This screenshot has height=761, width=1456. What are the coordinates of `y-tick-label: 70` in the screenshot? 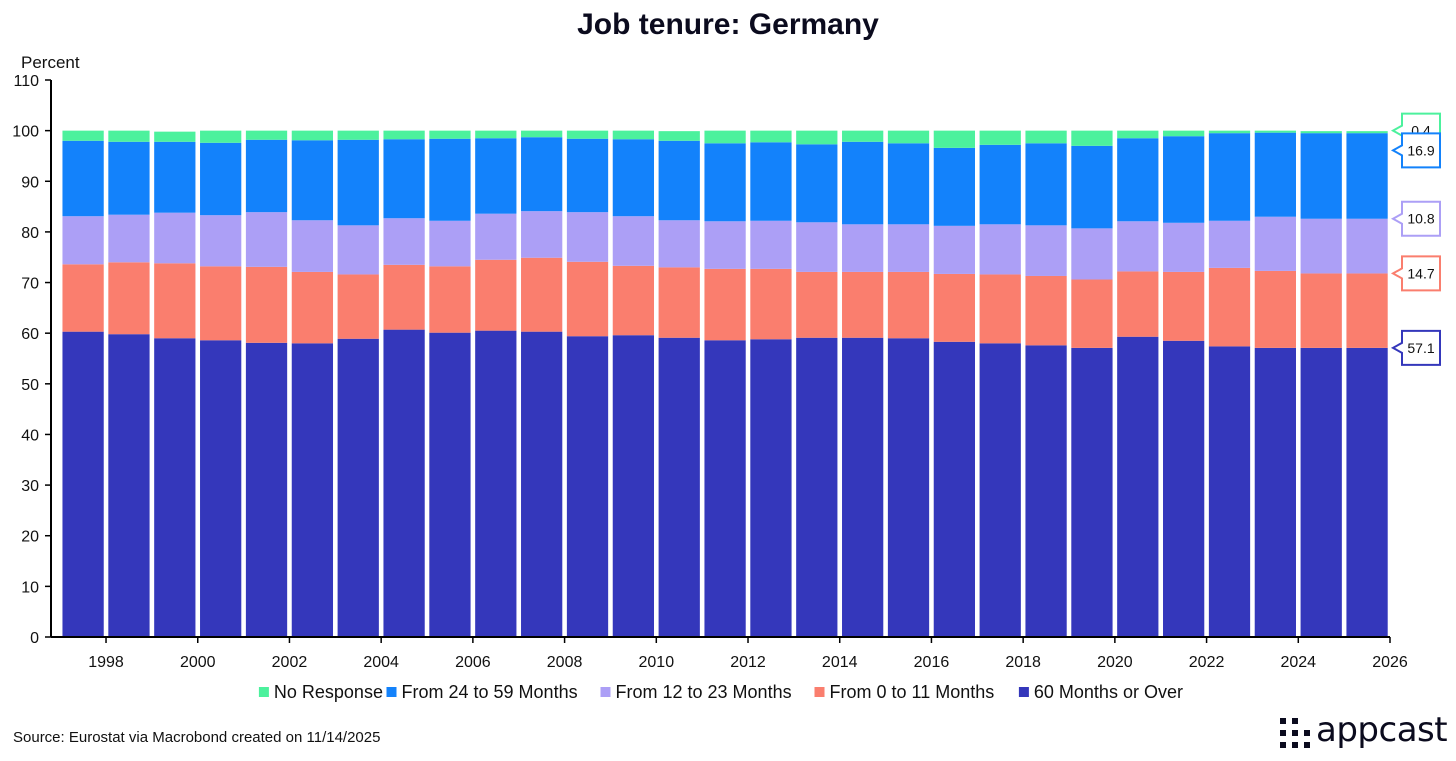 It's located at (30, 284).